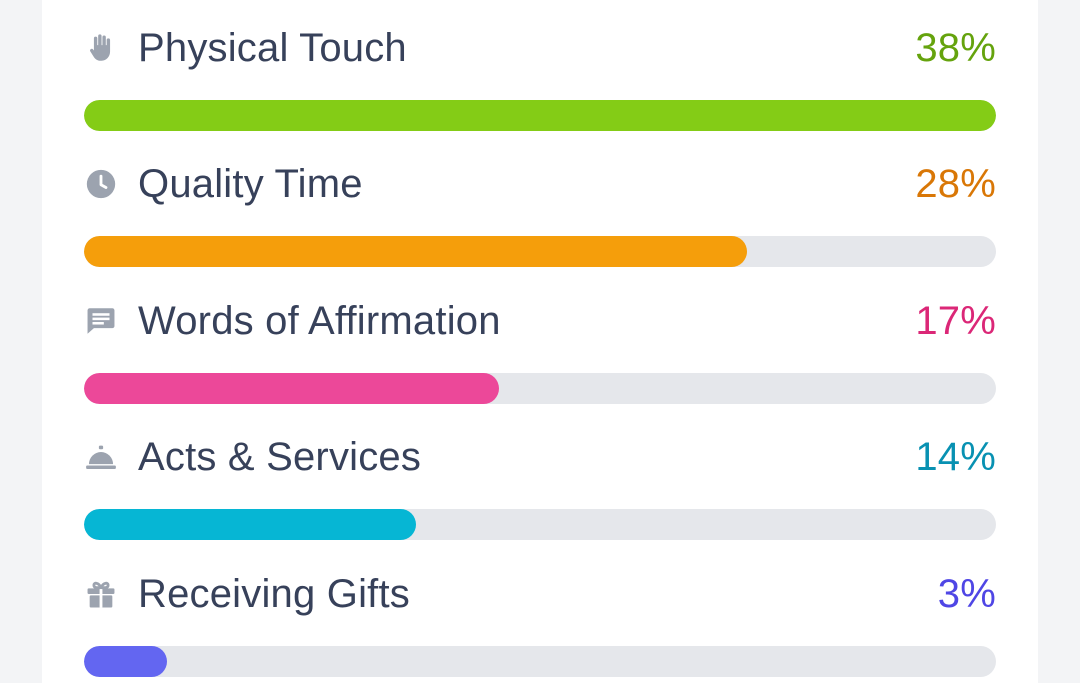 The image size is (1080, 683). Describe the element at coordinates (966, 594) in the screenshot. I see `language-percent: 3%` at that location.